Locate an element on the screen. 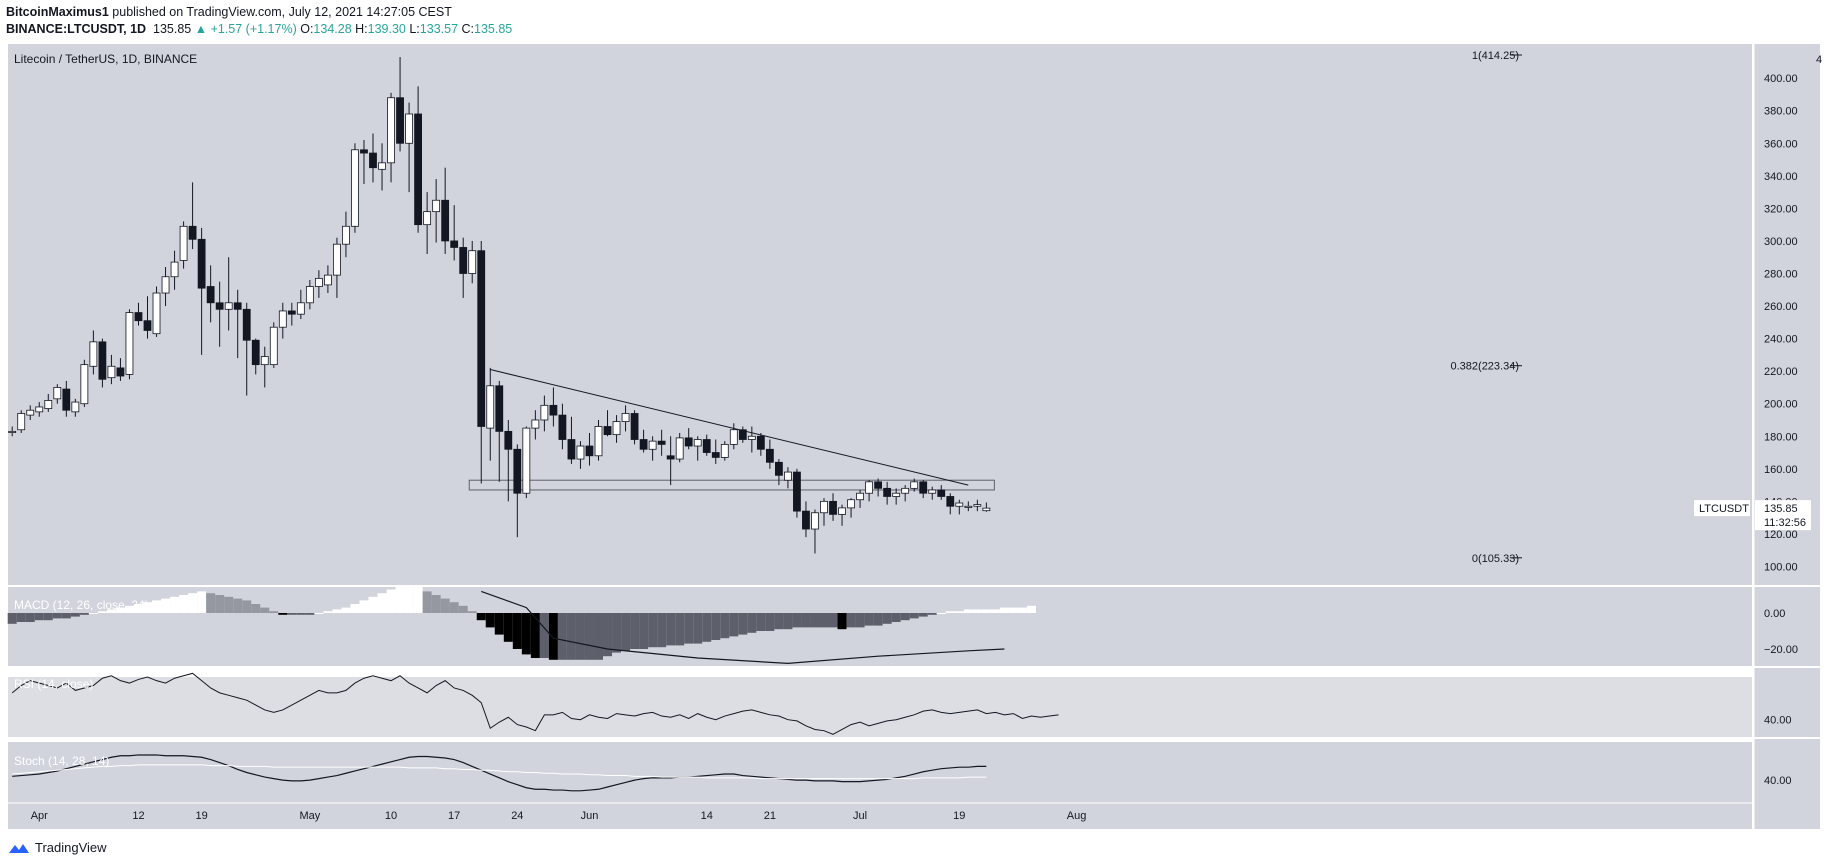 Image resolution: width=1828 pixels, height=867 pixels. fib-level-label: 1(414.25) is located at coordinates (1495, 56).